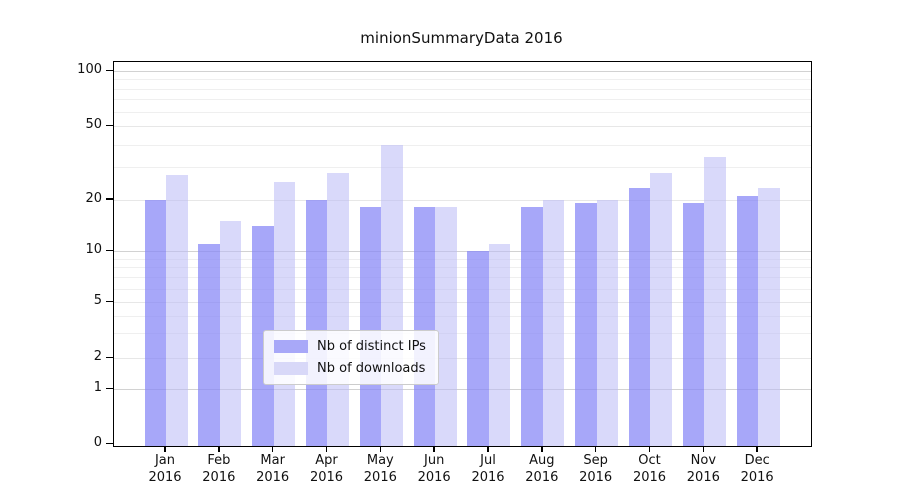  Describe the element at coordinates (291, 368) in the screenshot. I see `legend-swatch-downloads` at that location.